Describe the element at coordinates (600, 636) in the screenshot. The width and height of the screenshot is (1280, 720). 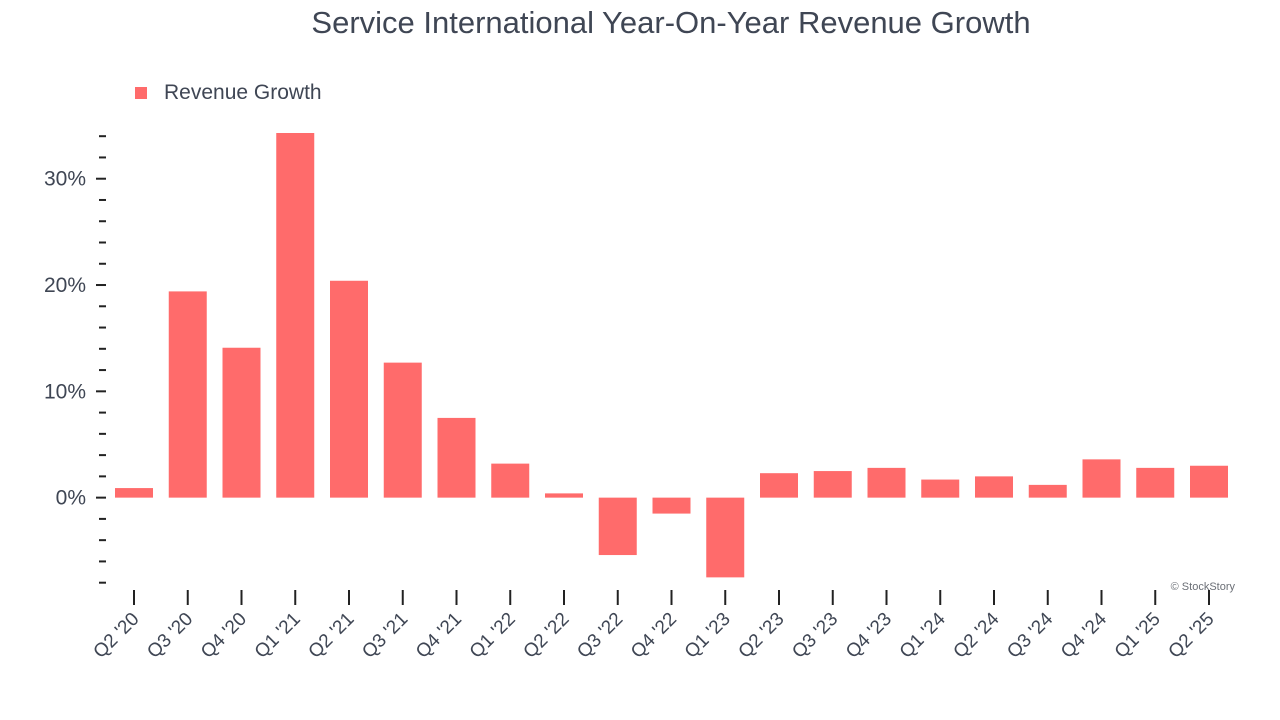
I see `x-tick-label: Q3 '22` at that location.